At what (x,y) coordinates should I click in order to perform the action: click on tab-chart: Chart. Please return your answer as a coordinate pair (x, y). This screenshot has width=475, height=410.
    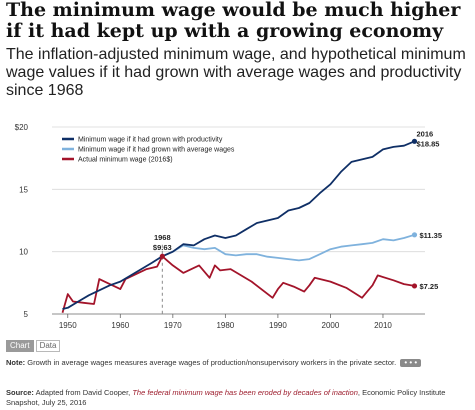
    Looking at the image, I should click on (20, 346).